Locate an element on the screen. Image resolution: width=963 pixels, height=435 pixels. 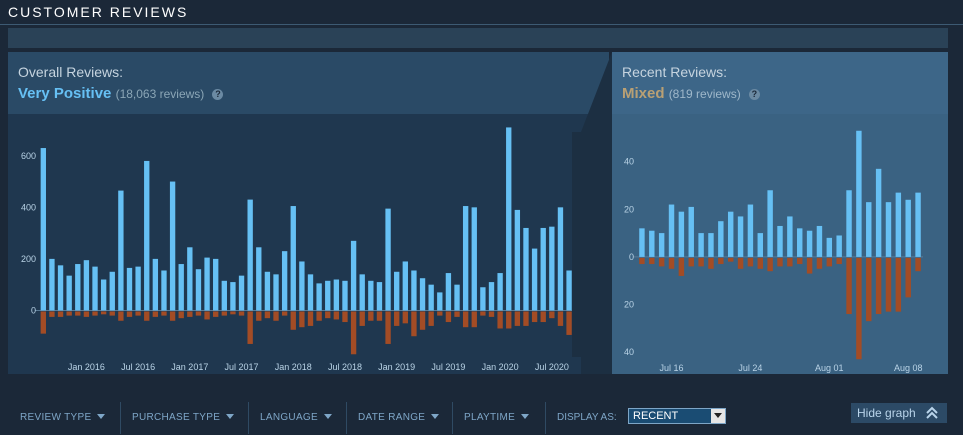
help-icon: ? is located at coordinates (218, 94).